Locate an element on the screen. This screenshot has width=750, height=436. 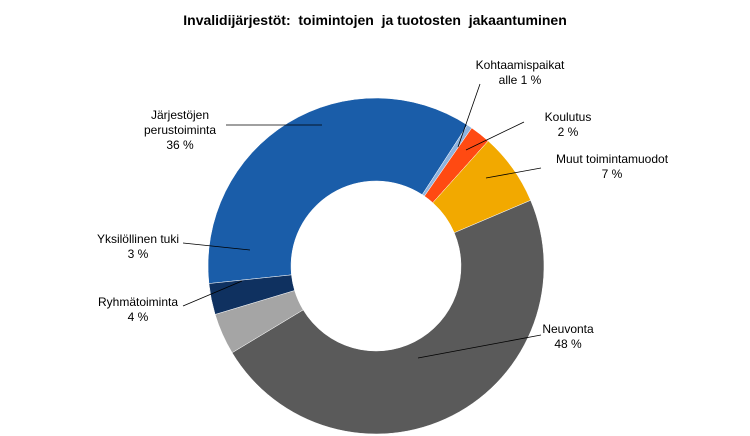
slice-label: Neuvonta 48 % is located at coordinates (568, 337).